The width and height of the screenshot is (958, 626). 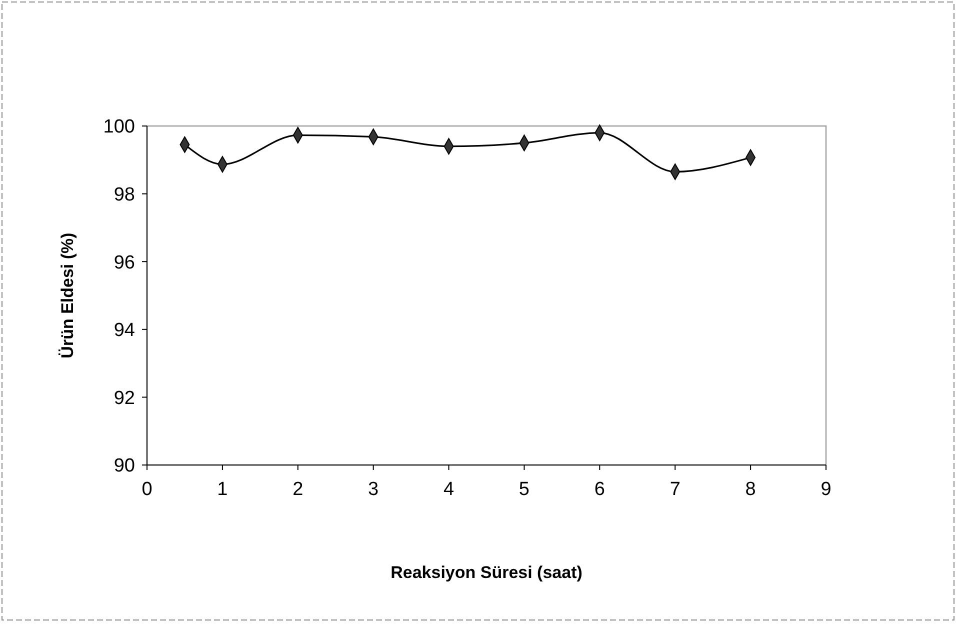 What do you see at coordinates (675, 489) in the screenshot?
I see `x-tick-label: 7` at bounding box center [675, 489].